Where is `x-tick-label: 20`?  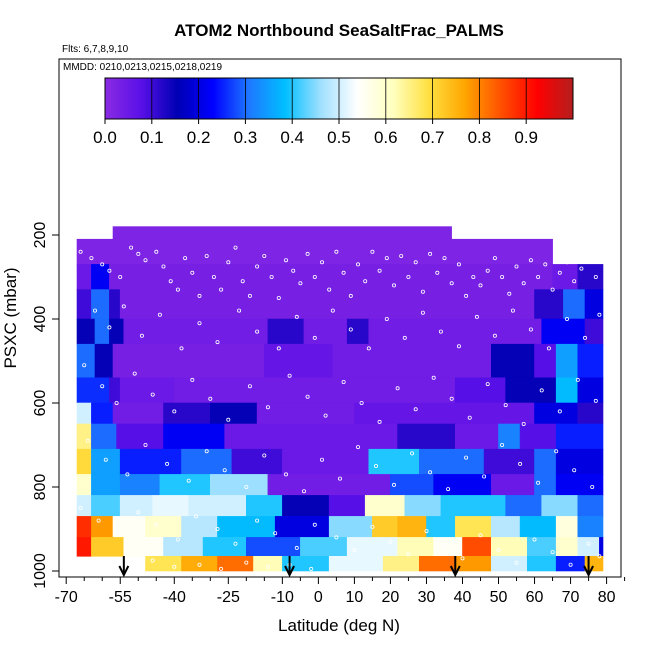
x-tick-label: 20 is located at coordinates (391, 597).